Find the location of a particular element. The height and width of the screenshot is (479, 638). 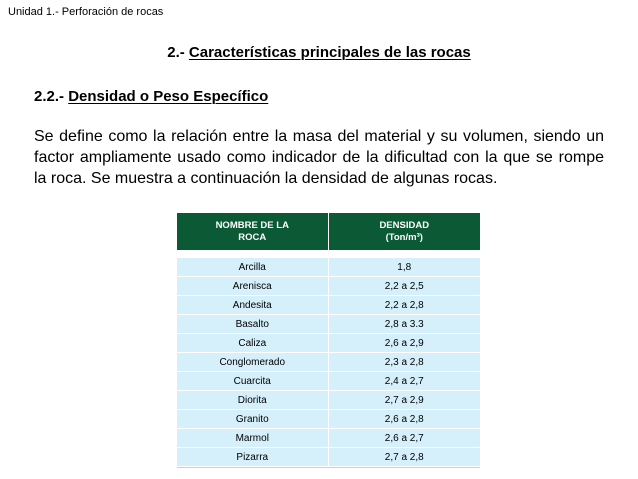

subsection-title: 2.2.- Densidad o Peso Específico is located at coordinates (151, 97).